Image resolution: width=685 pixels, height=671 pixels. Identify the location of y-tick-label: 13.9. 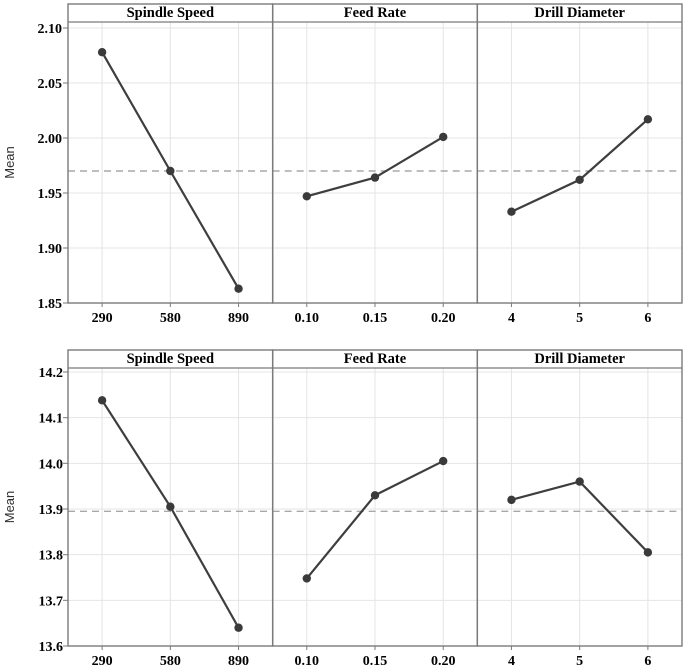
(51, 510).